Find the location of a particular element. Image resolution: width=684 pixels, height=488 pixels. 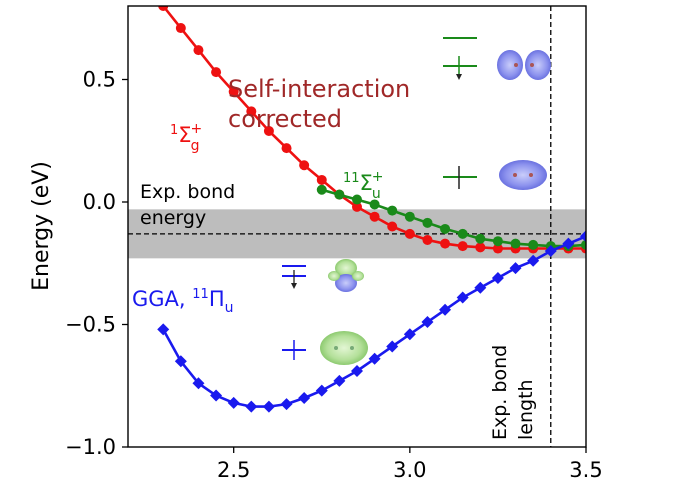

x-tick-label: 2.5 is located at coordinates (233, 470).